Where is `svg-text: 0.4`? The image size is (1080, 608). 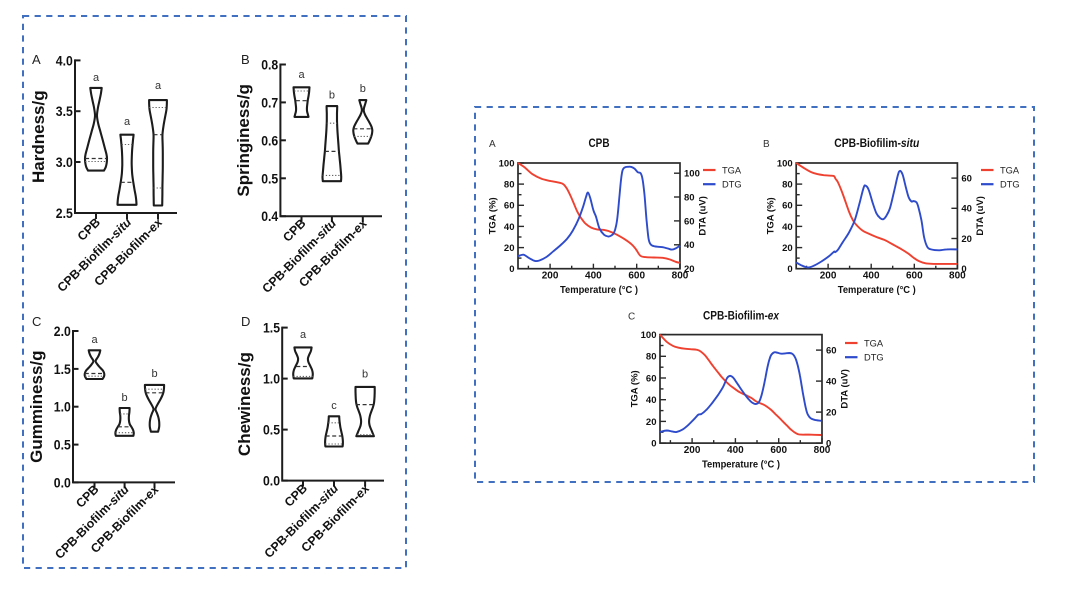
svg-text: 0.4 is located at coordinates (269, 216).